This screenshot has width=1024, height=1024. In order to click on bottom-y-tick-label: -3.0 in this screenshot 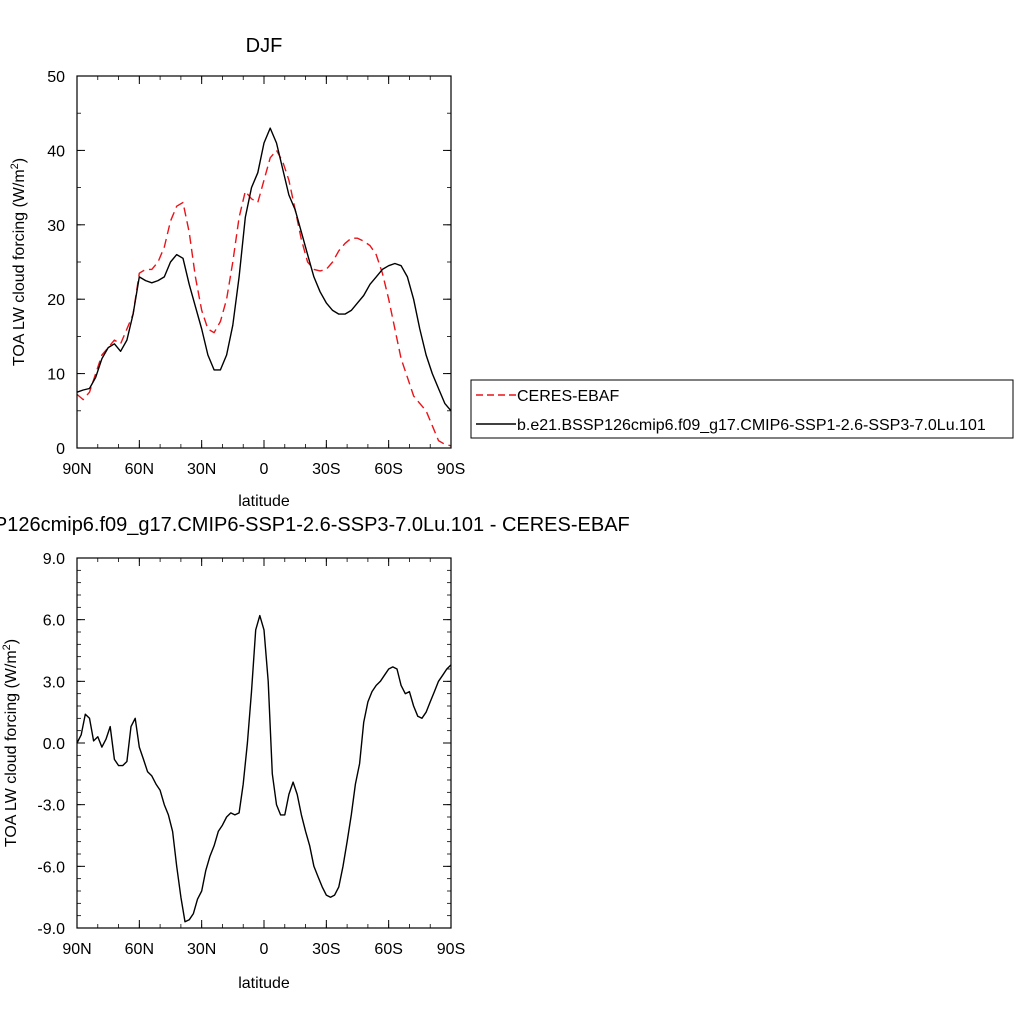, I will do `click(51, 806)`.